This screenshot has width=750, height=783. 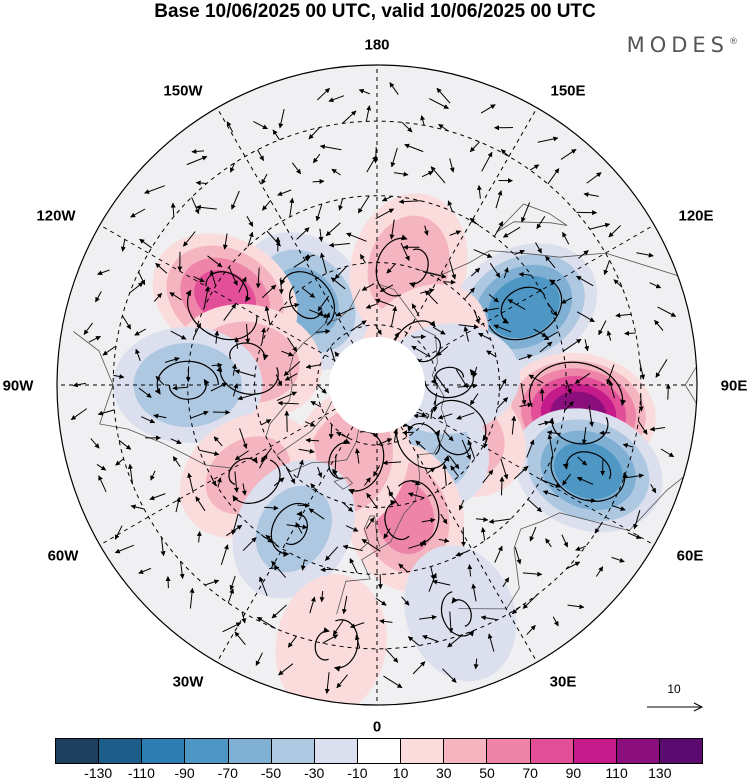 What do you see at coordinates (675, 707) in the screenshot?
I see `reference-vector-arrow` at bounding box center [675, 707].